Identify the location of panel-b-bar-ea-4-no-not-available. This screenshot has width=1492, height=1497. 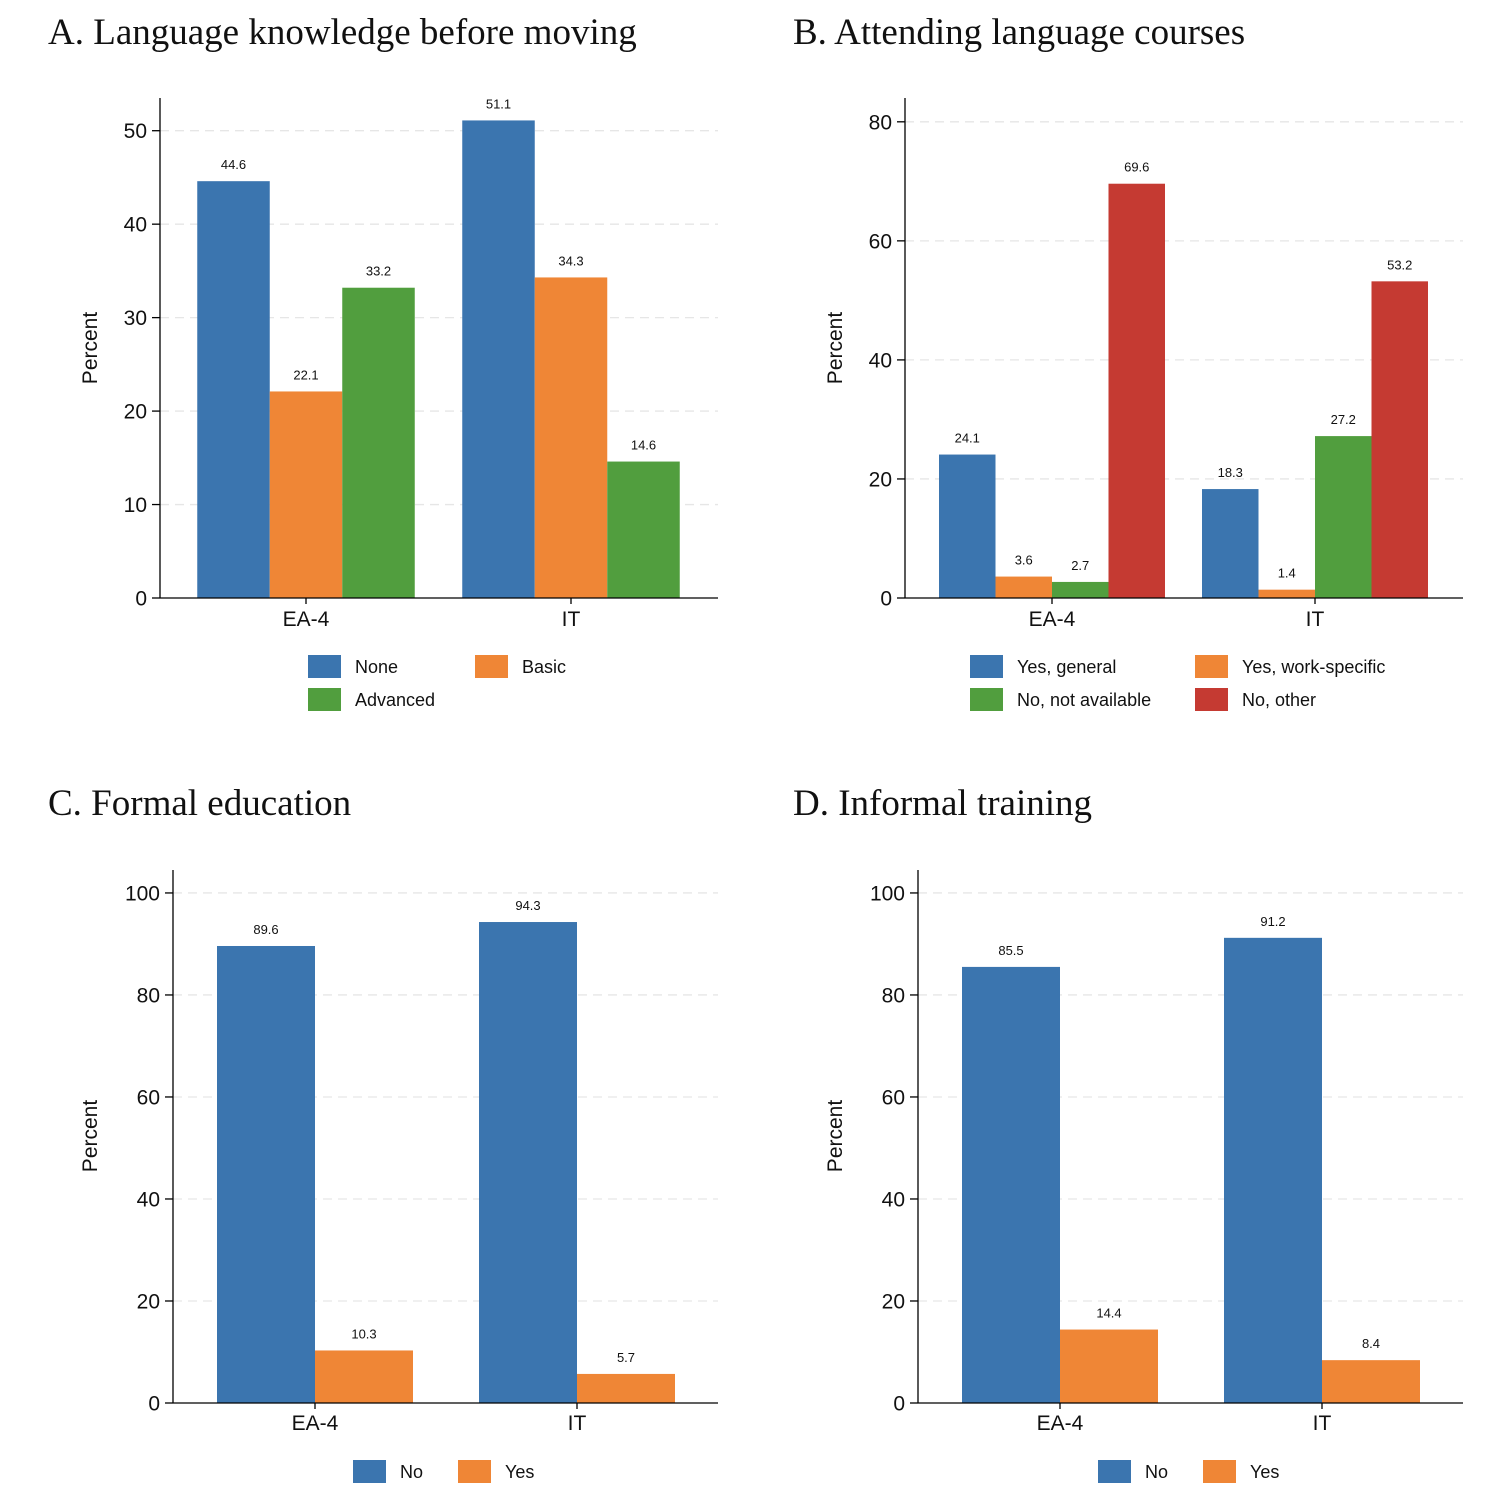
(1080, 589).